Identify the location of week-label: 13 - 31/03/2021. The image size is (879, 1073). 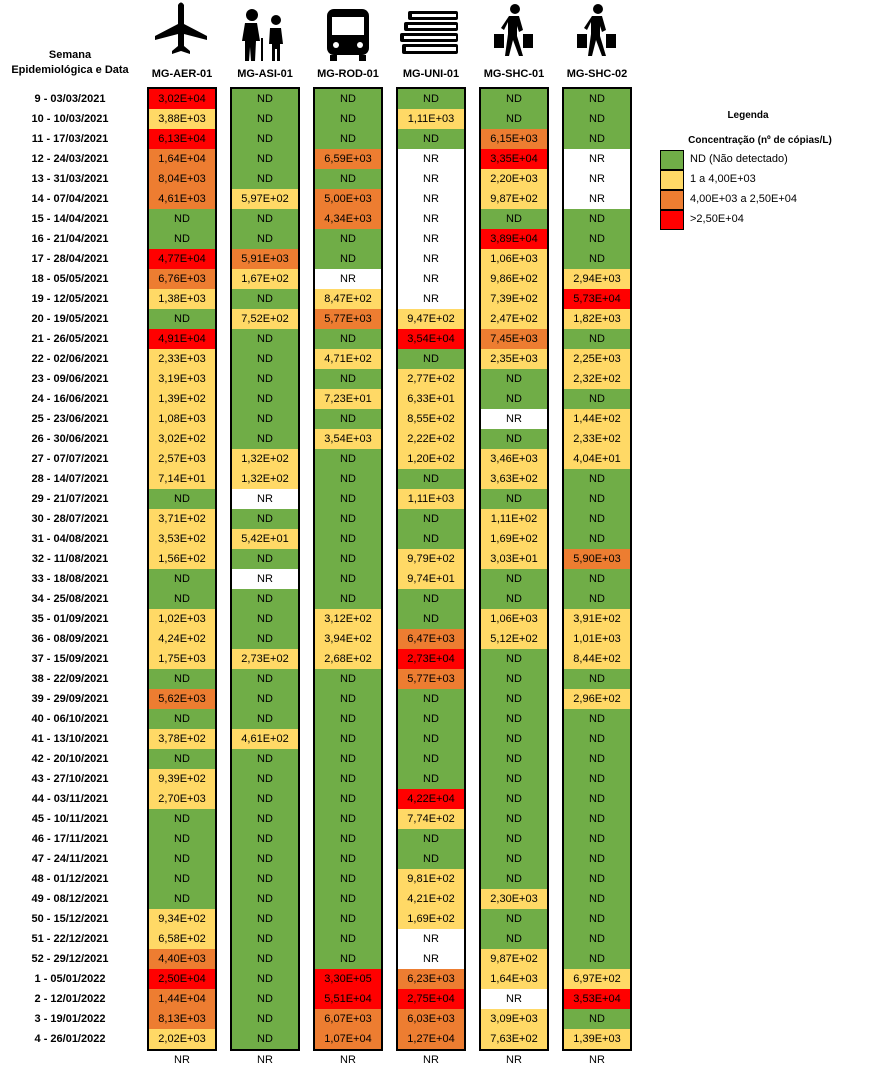
(70, 179).